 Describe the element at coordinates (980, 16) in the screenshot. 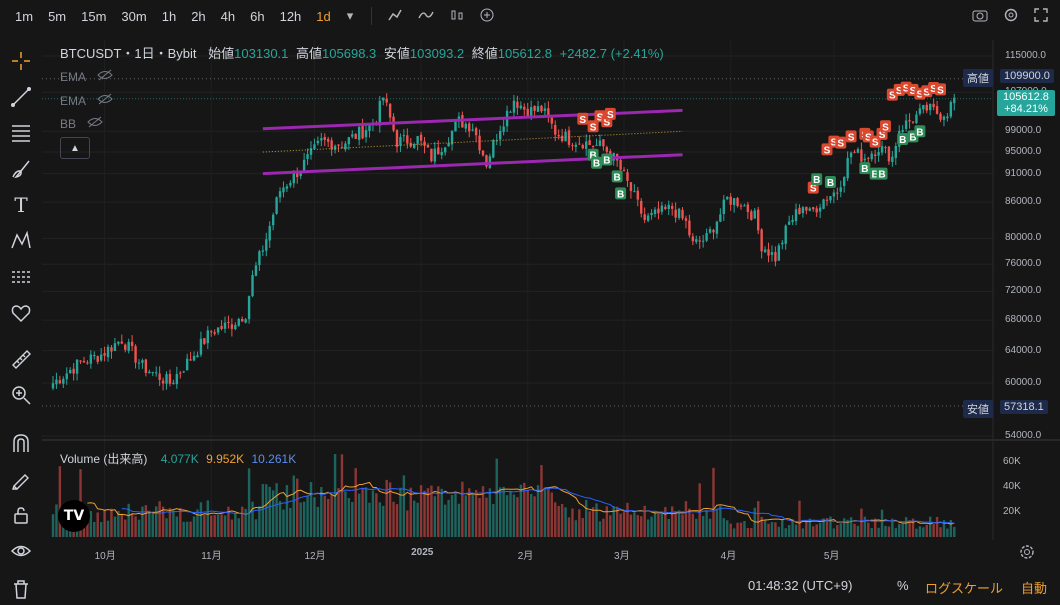

I see `camera-icon` at that location.